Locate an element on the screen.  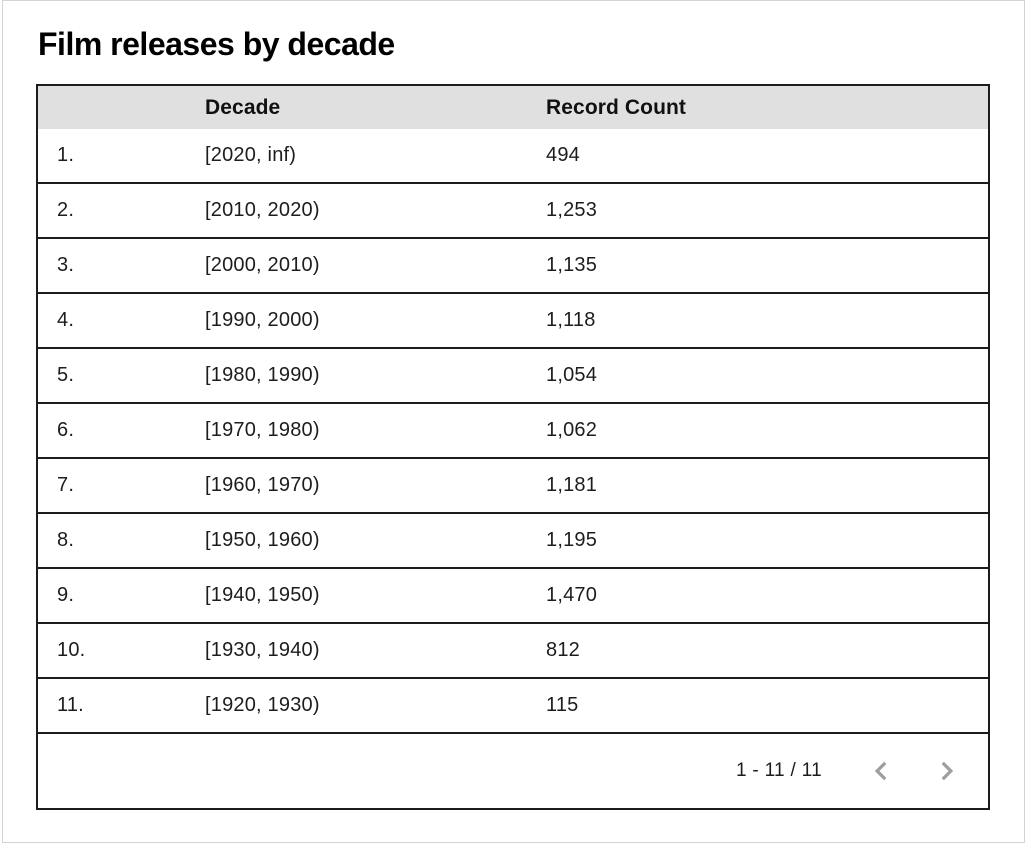
chevron-left-icon is located at coordinates (882, 771).